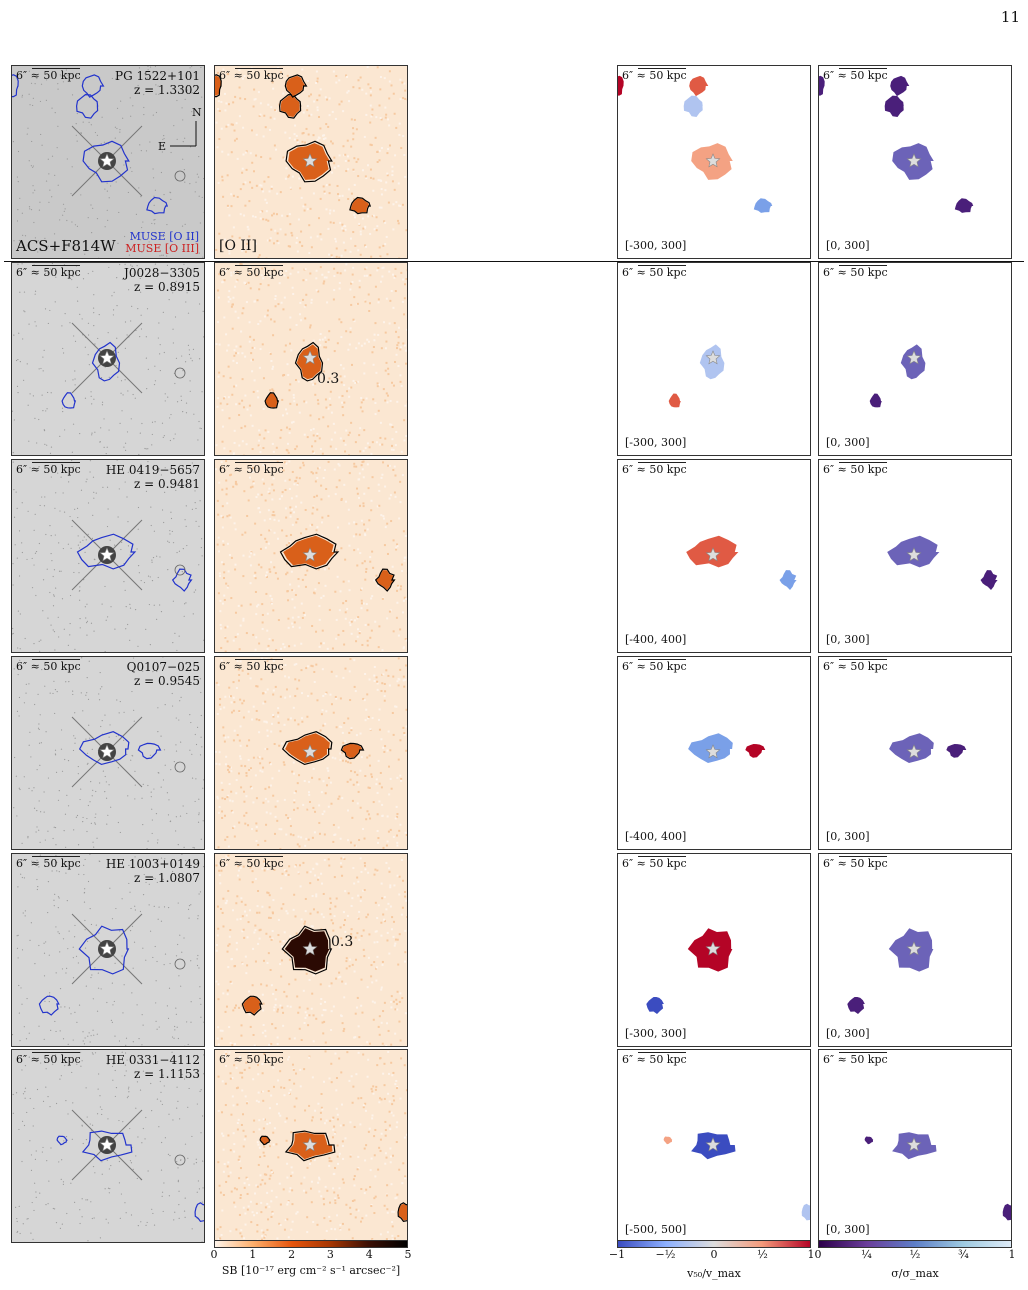  Describe the element at coordinates (152, 470) in the screenshot. I see `quasar-name: HE 0419−5657` at that location.